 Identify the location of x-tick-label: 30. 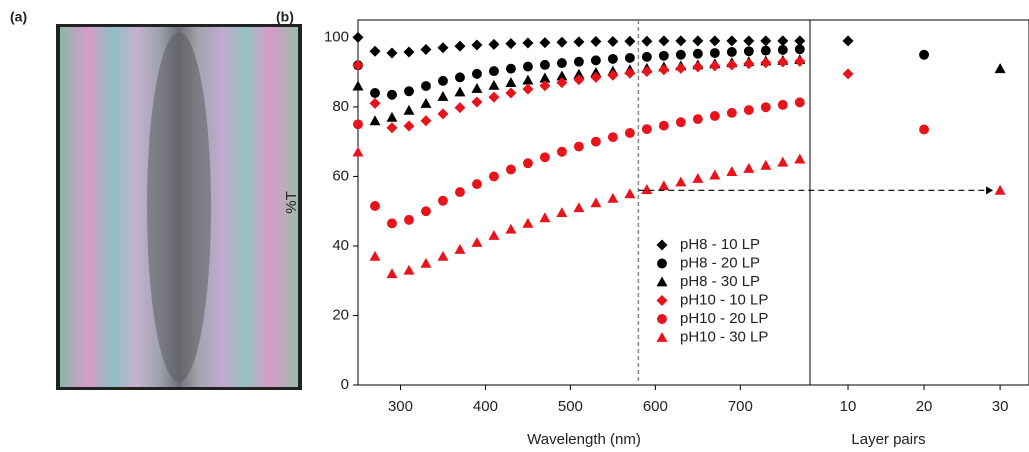
(1000, 406).